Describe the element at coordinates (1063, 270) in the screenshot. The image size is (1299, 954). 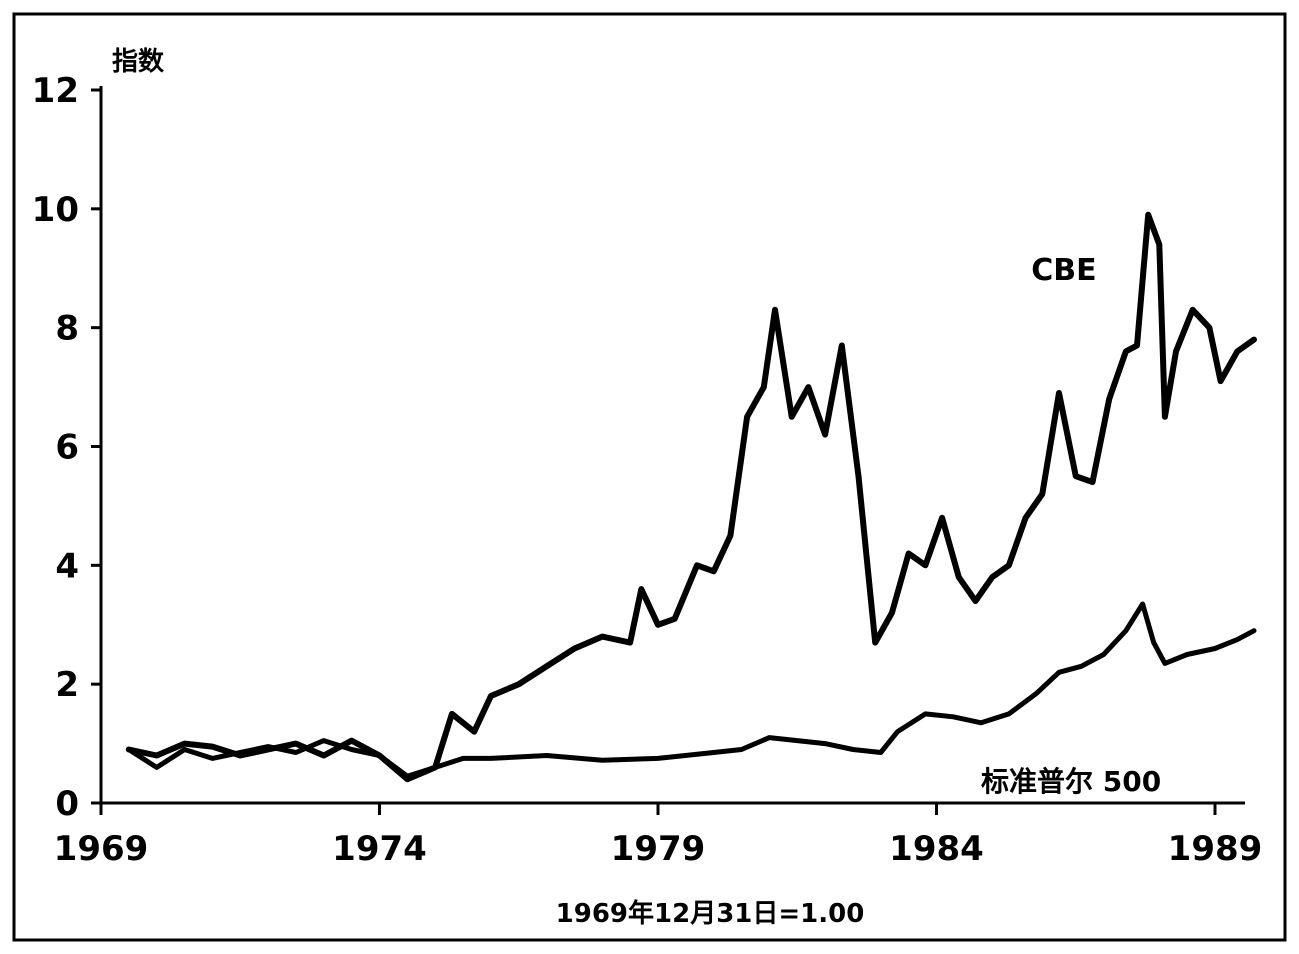
I see `series-label-cbe: CBE` at that location.